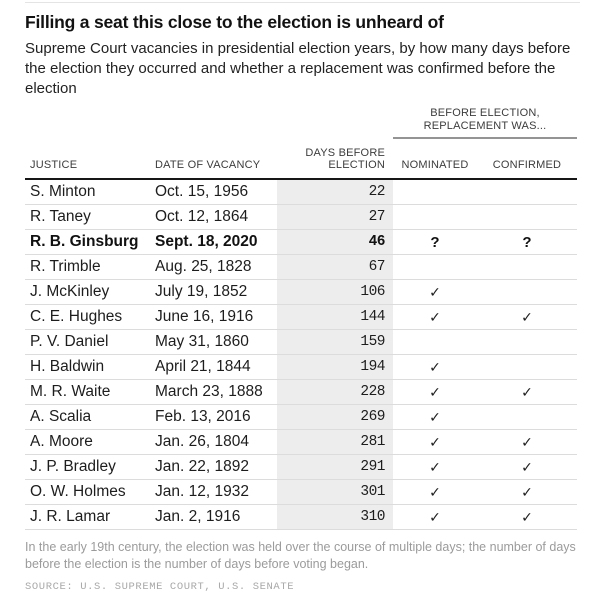 The height and width of the screenshot is (593, 611). I want to click on column-header-days-before-election: DAYS BEFORE ELECTION, so click(335, 158).